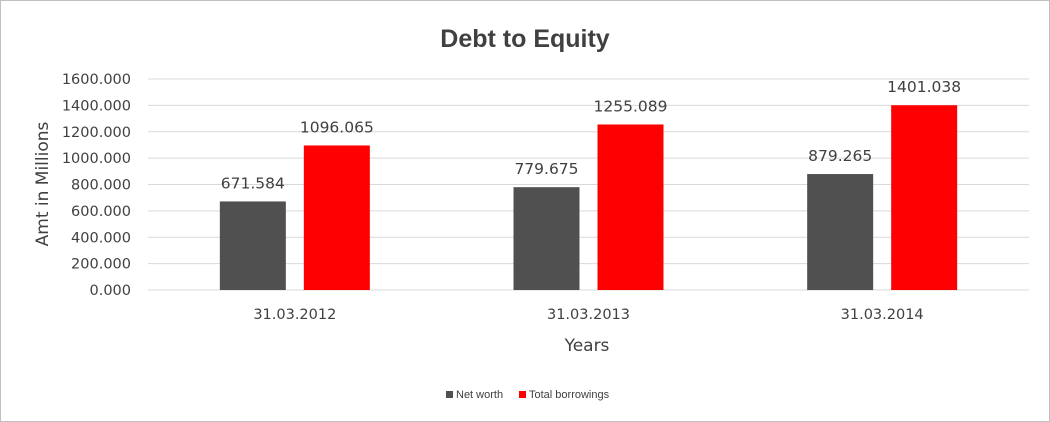 The image size is (1050, 422). I want to click on data-label: 779.675, so click(546, 169).